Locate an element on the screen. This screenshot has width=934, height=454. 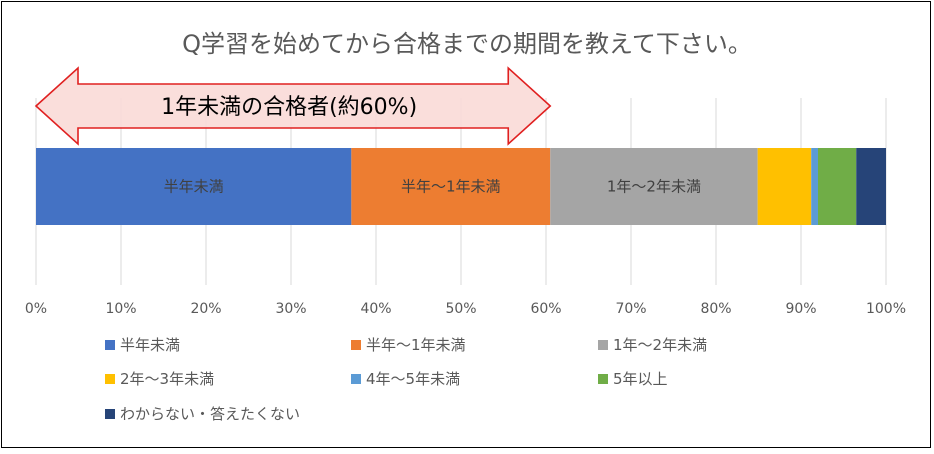
x-tick-label: 30% is located at coordinates (290, 309).